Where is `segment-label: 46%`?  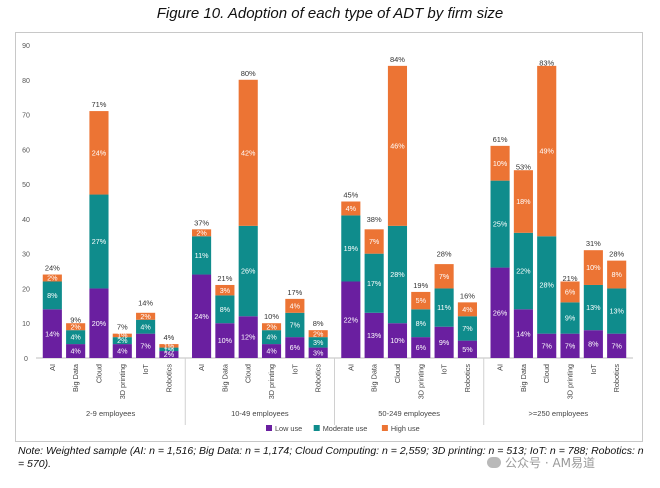
segment-label: 46% is located at coordinates (397, 145).